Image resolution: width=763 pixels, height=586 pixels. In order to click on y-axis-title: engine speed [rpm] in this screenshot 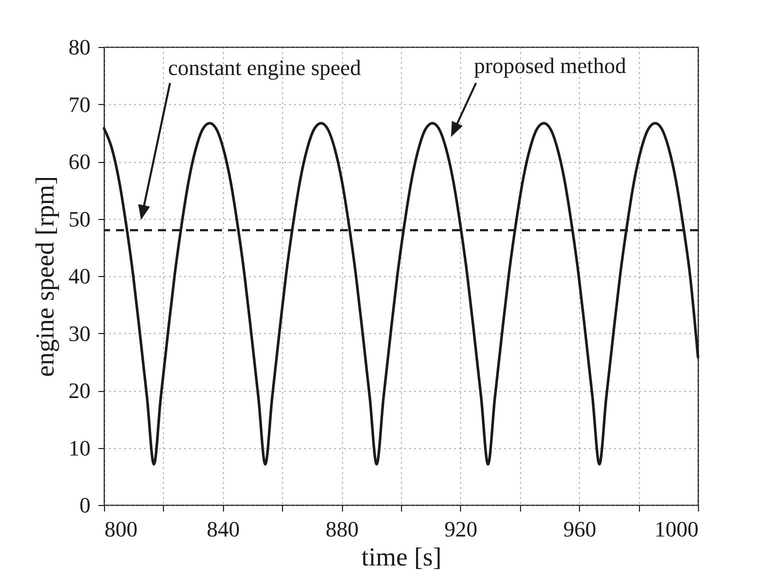, I will do `click(45, 276)`.